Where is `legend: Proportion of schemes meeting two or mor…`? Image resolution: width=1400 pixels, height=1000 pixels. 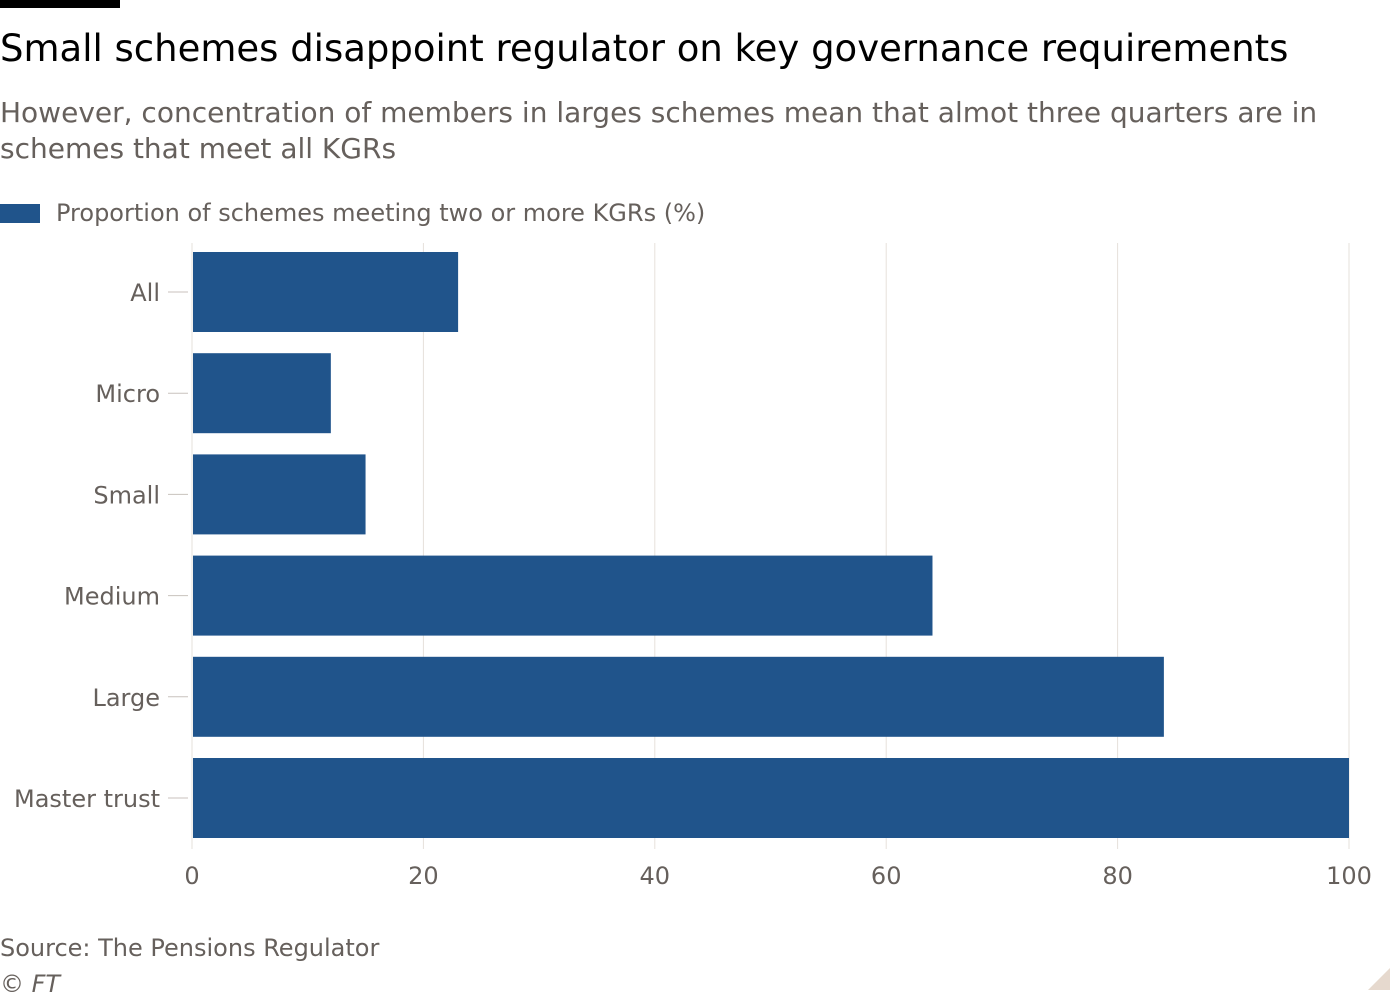 legend: Proportion of schemes meeting two or mor… is located at coordinates (352, 213).